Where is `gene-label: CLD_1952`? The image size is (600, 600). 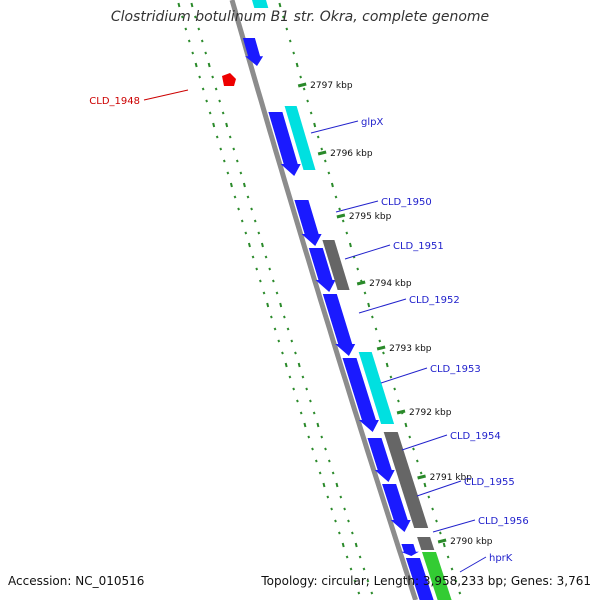
gene-label: CLD_1952 is located at coordinates (434, 300).